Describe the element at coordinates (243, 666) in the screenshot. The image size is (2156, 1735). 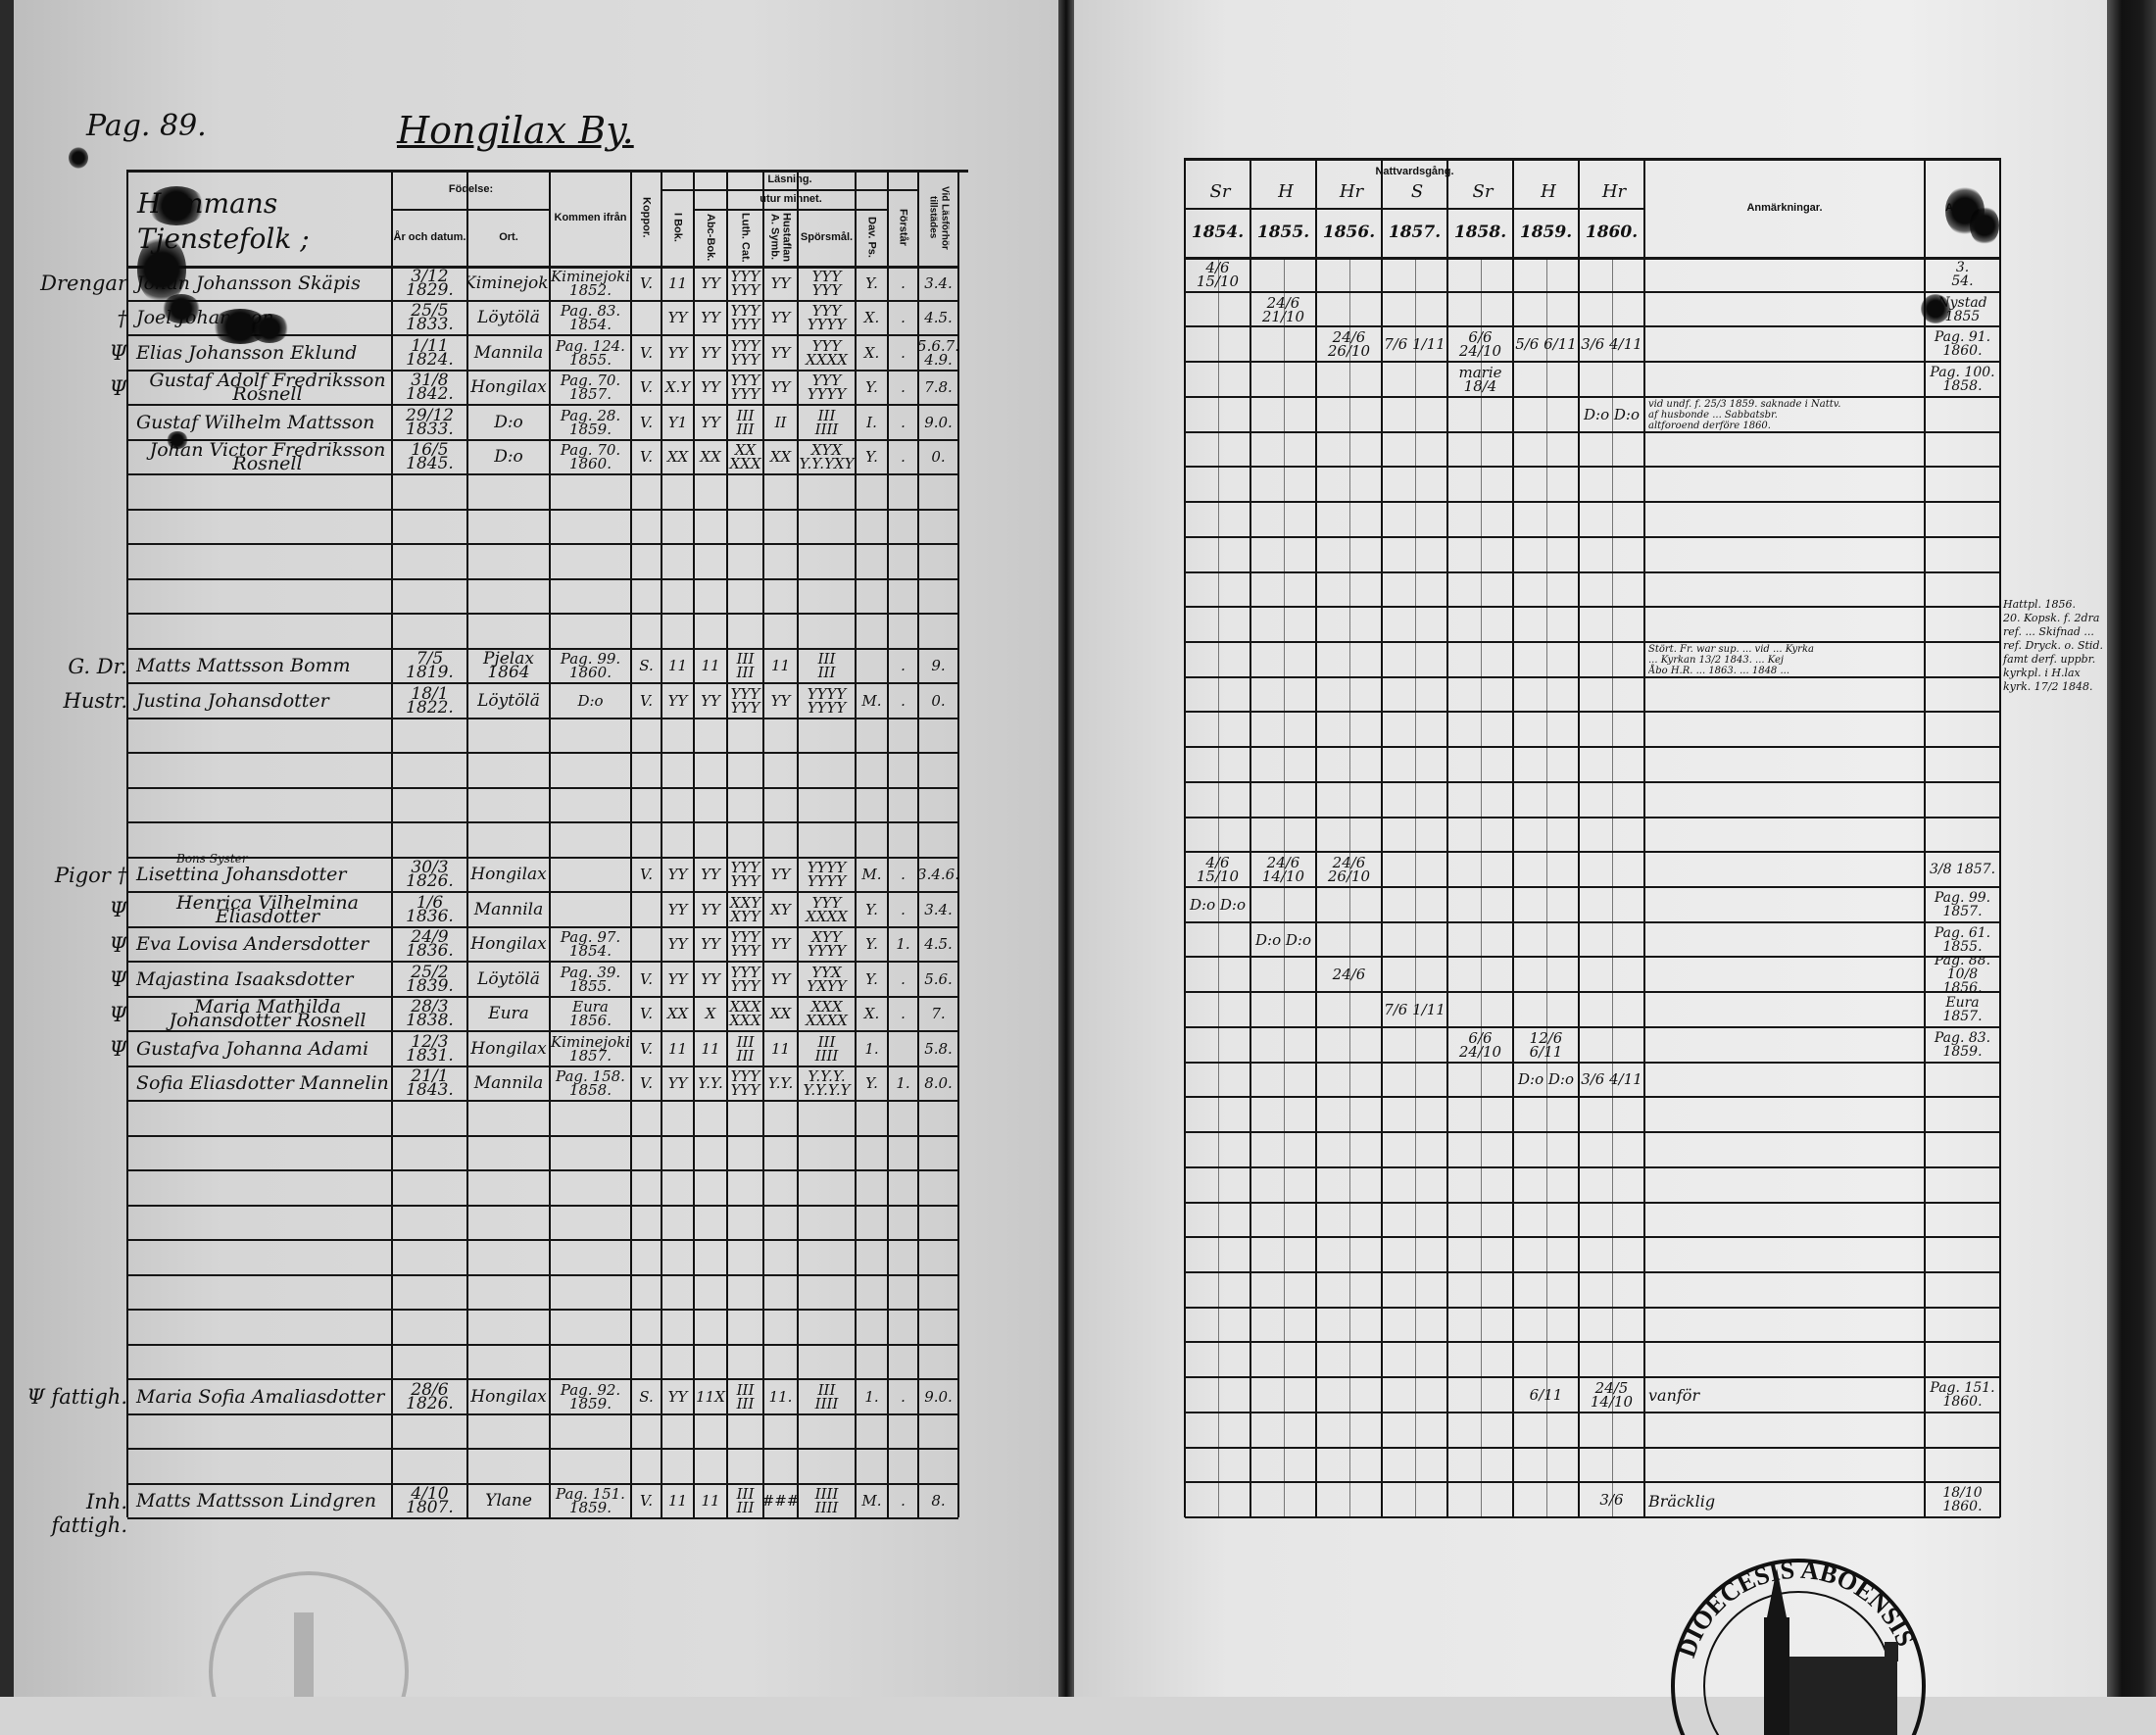
I see `cell-name: Matts Mattsson Bomm` at that location.